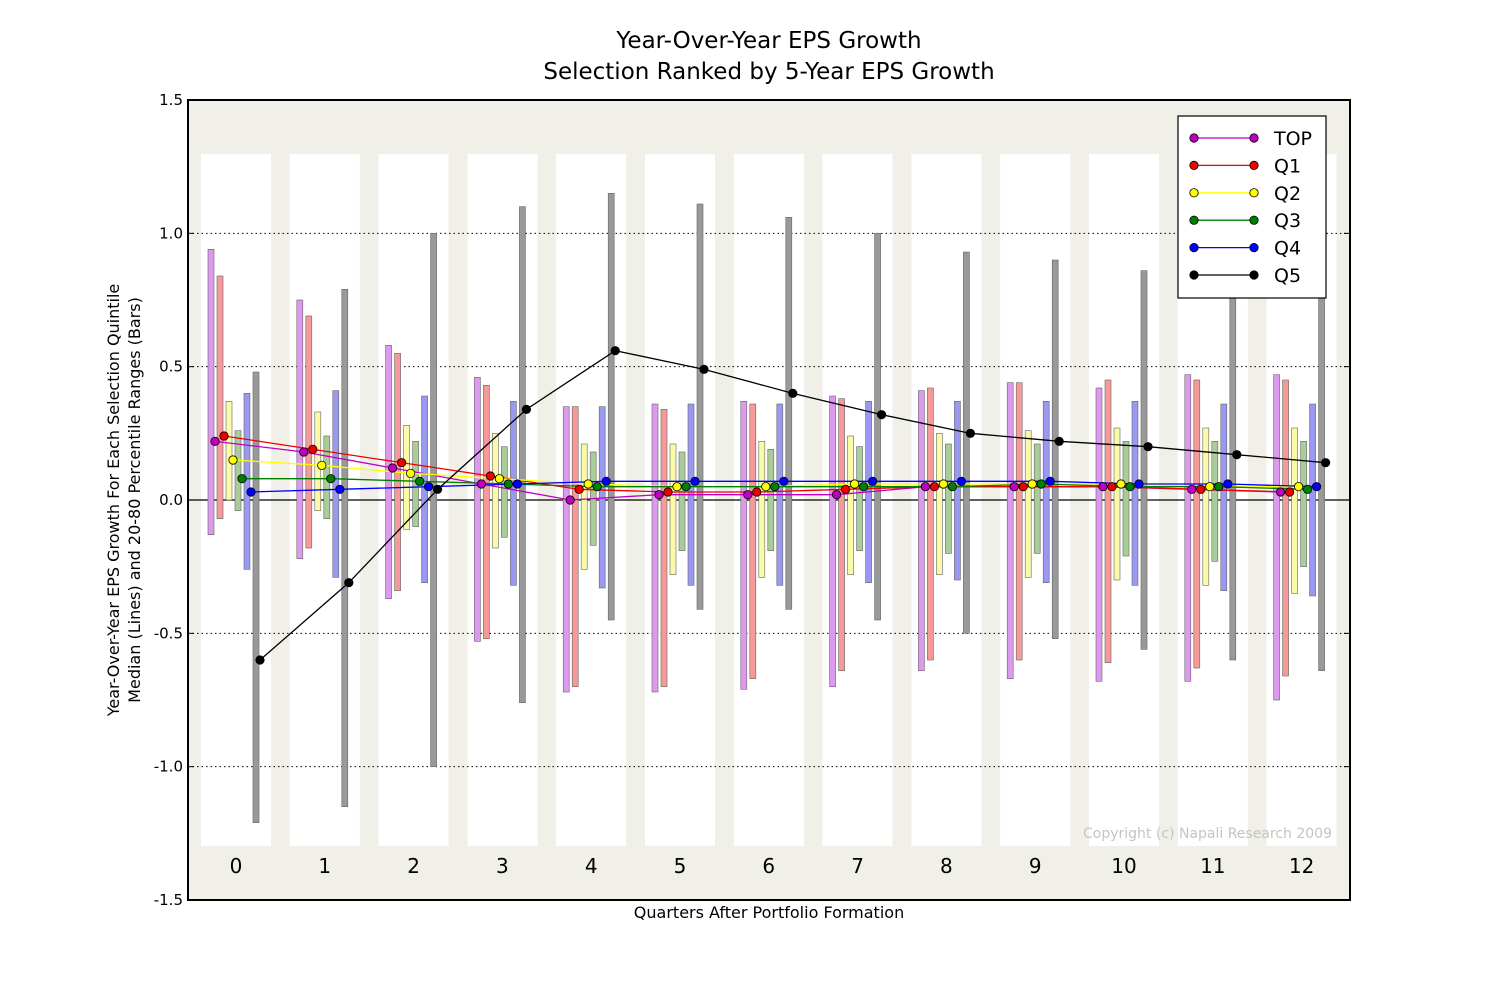  Describe the element at coordinates (1287, 276) in the screenshot. I see `legend-label-q5: Q5` at that location.